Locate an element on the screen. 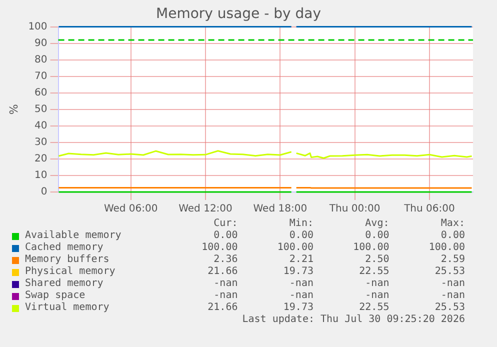 The width and height of the screenshot is (497, 347). y-tick-label: 50 is located at coordinates (41, 109).